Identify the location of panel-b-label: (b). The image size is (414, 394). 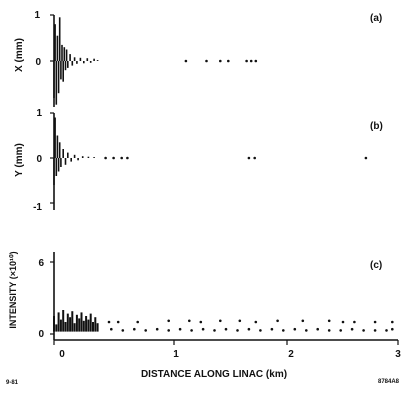
(376, 126).